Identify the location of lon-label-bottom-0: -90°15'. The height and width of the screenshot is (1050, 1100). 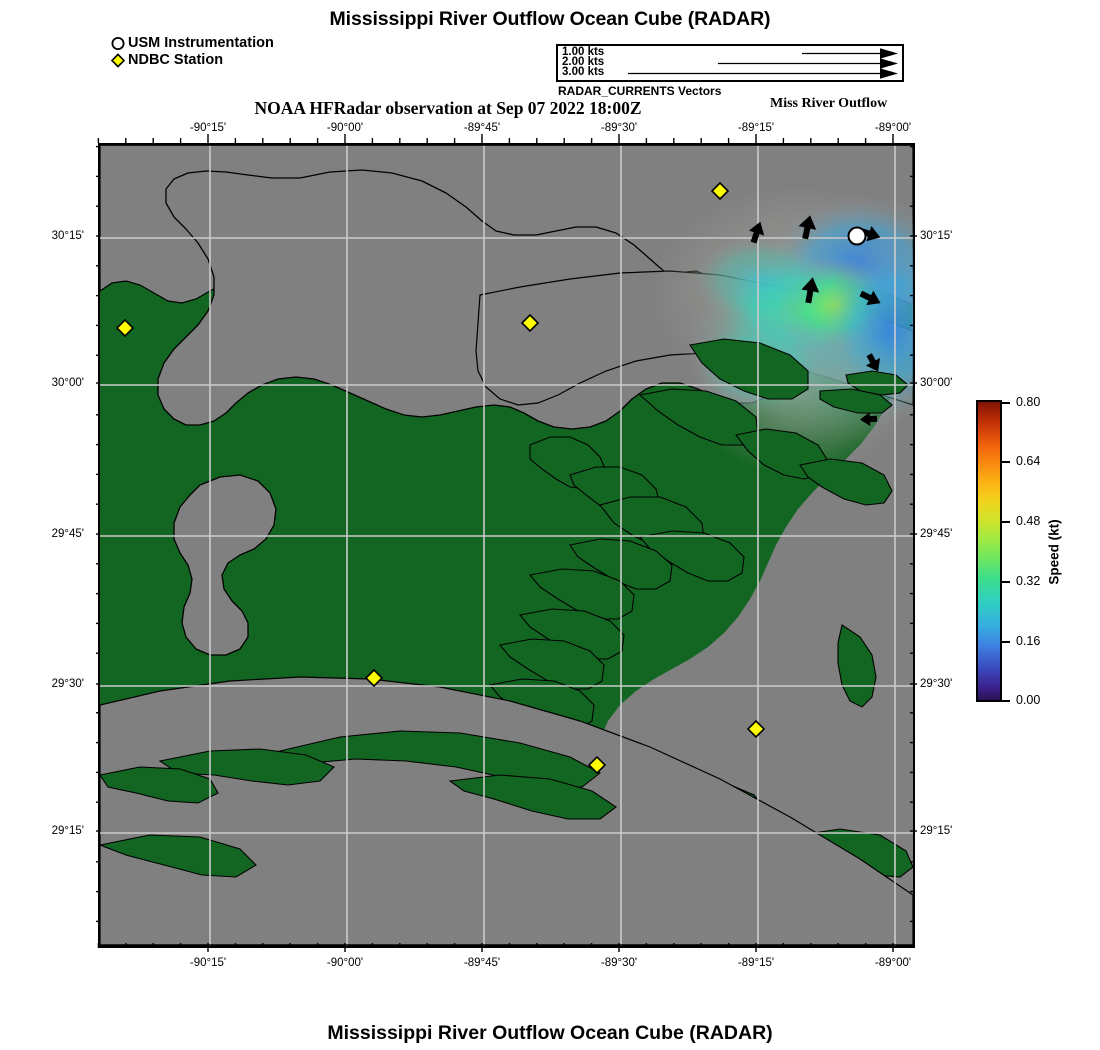
(208, 963).